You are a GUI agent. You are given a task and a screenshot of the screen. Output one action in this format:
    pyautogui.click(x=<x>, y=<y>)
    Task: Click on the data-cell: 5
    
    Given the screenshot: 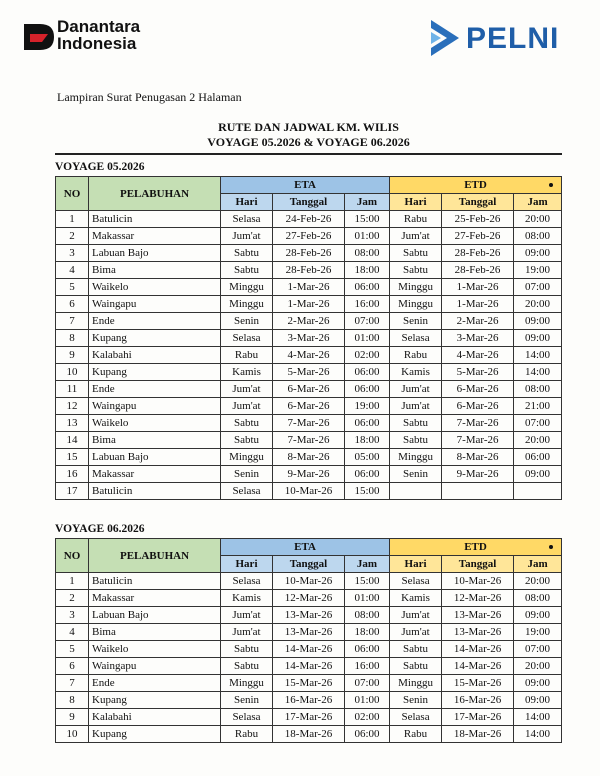 What is the action you would take?
    pyautogui.click(x=72, y=649)
    